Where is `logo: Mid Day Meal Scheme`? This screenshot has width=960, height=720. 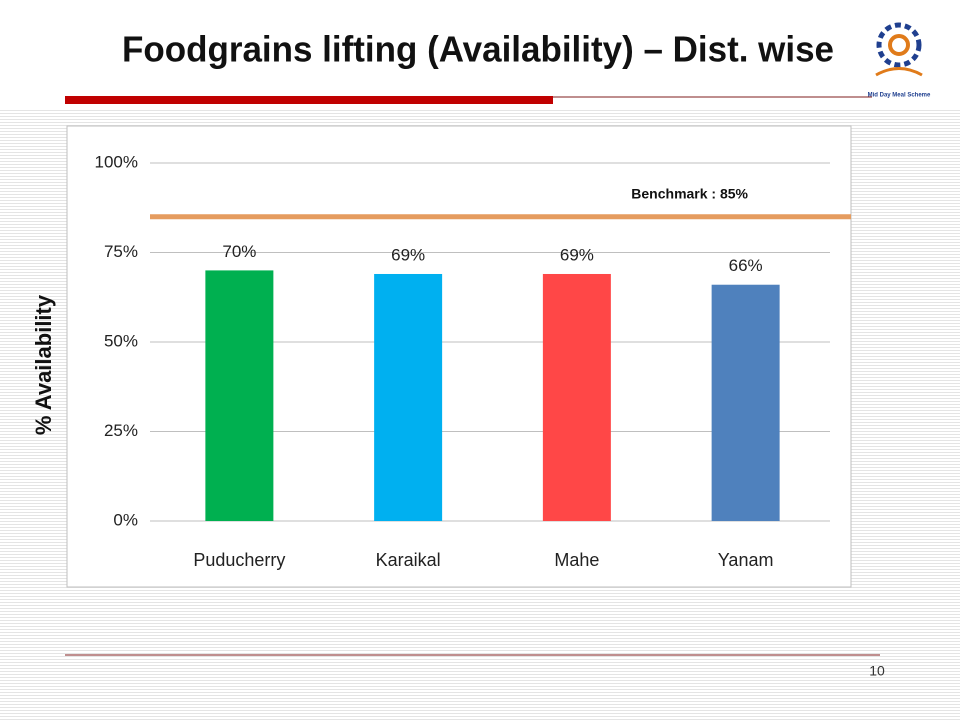
logo: Mid Day Meal Scheme is located at coordinates (899, 60).